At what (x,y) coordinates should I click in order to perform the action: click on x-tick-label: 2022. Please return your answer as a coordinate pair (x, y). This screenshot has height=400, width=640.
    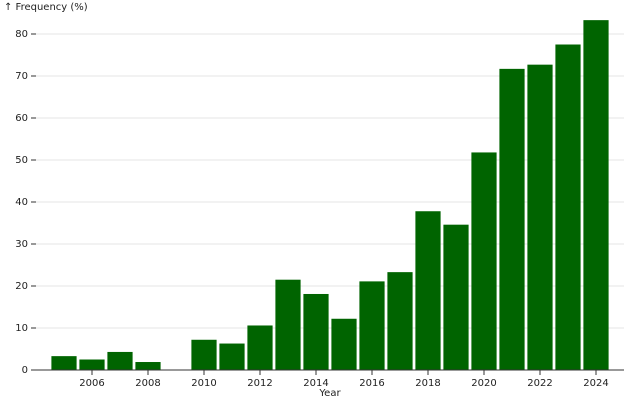
    Looking at the image, I should click on (539, 383).